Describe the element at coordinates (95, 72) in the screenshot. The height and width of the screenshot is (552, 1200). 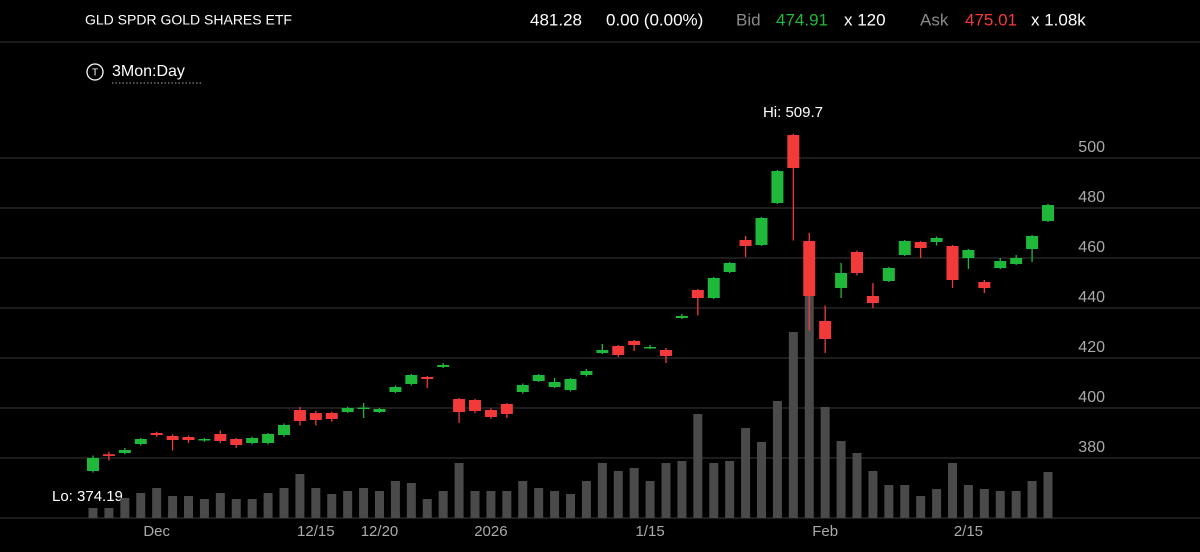
I see `range-icon` at that location.